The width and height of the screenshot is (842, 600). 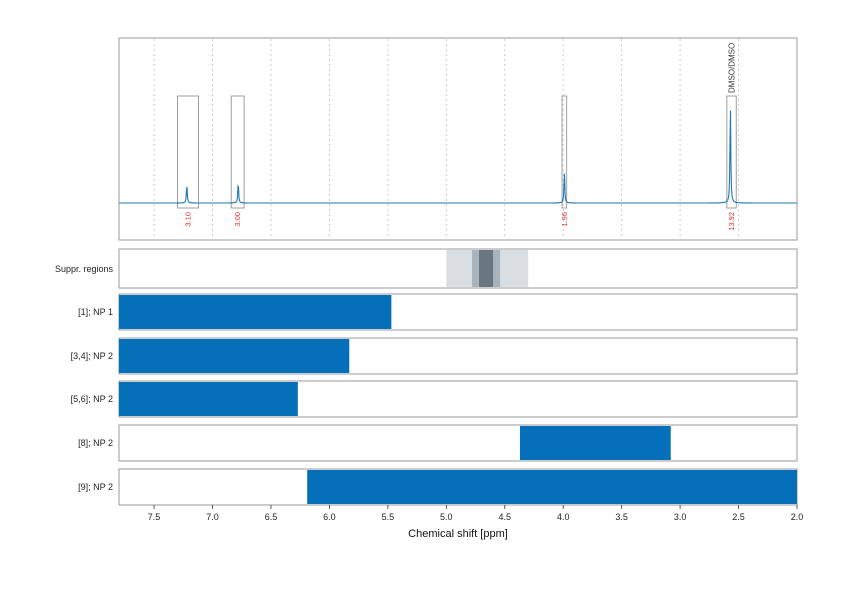 I want to click on x-tick-label: 4.5, so click(x=505, y=517).